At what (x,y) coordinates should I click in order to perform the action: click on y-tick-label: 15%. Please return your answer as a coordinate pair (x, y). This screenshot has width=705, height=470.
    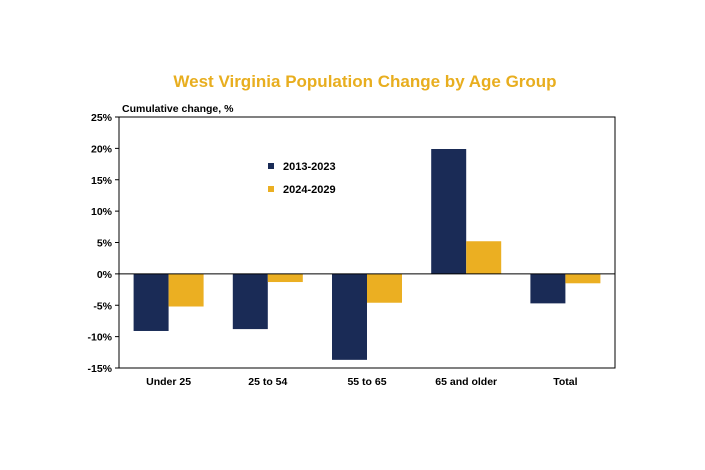
    Looking at the image, I should click on (102, 181).